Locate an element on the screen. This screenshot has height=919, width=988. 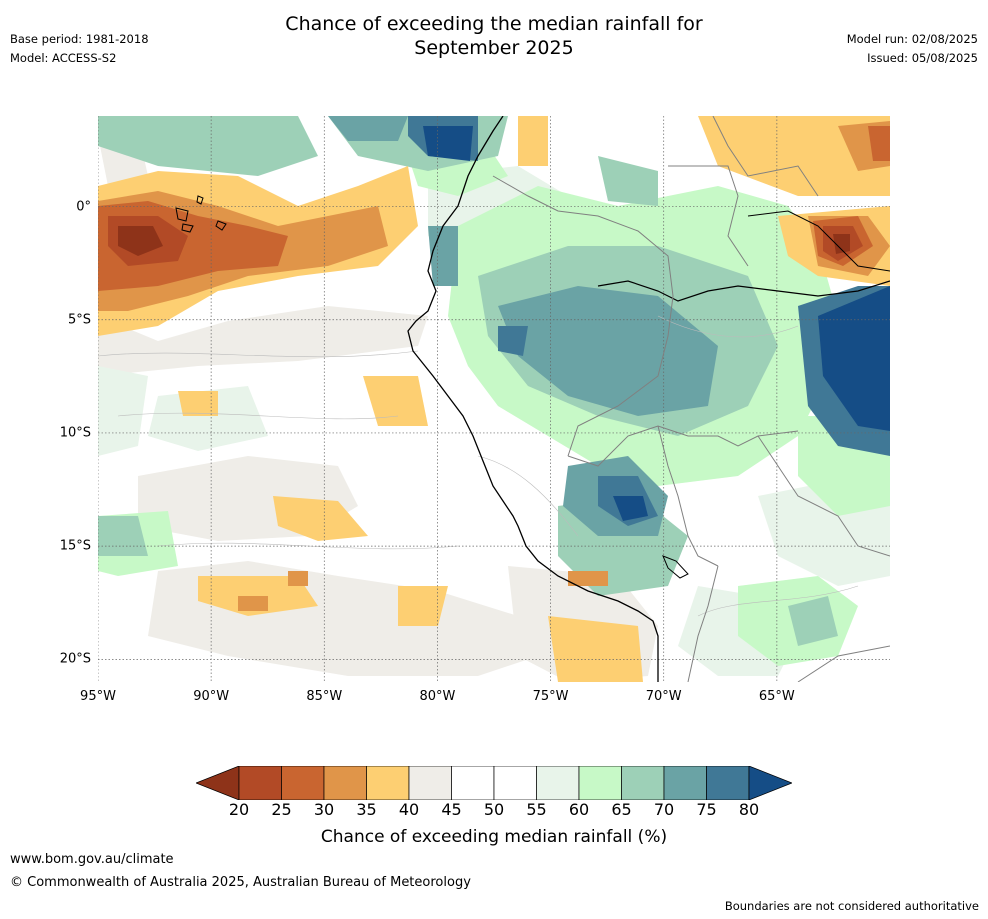
model-name: Model: ACCESS-S2 is located at coordinates (63, 58).